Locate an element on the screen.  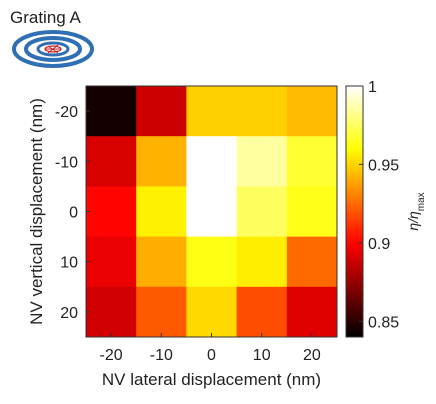
heatmap-cell-r3-c1 is located at coordinates (161, 262).